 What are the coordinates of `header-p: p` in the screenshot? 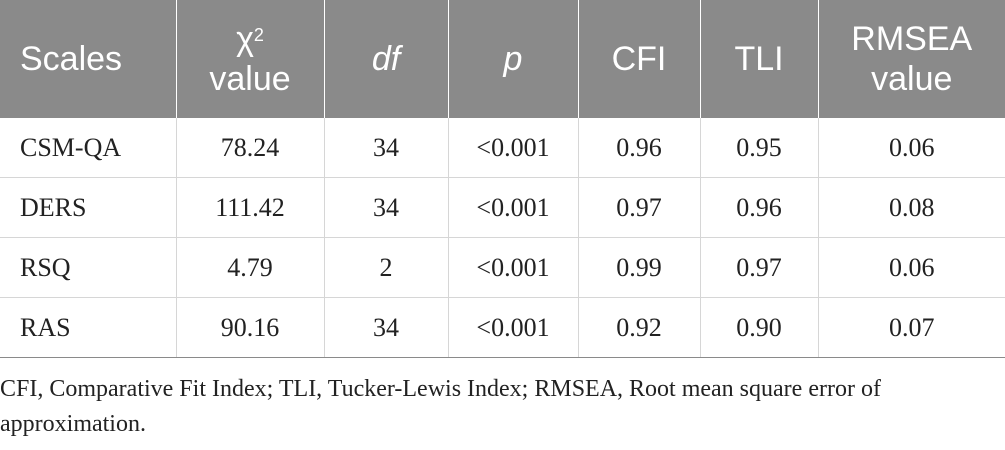 It's located at (513, 59).